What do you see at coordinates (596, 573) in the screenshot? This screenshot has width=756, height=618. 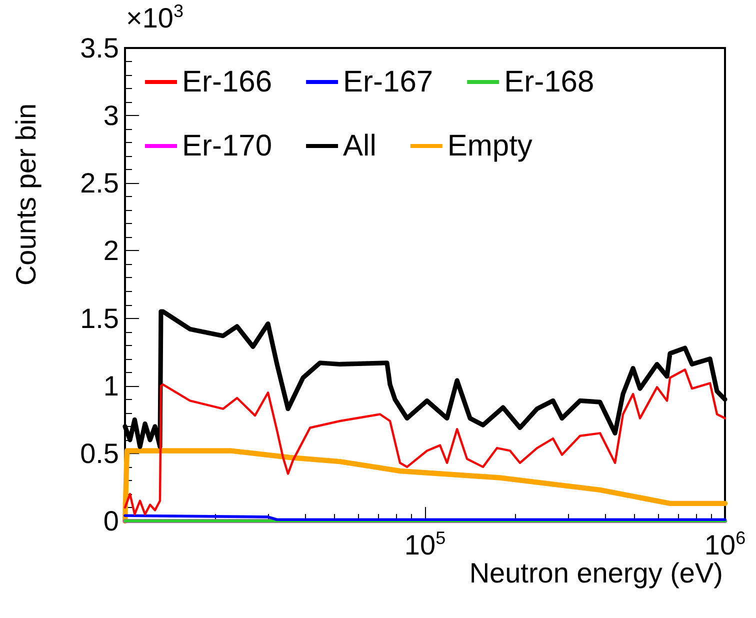 I see `x-axis-title: Neutron energy (eV)` at bounding box center [596, 573].